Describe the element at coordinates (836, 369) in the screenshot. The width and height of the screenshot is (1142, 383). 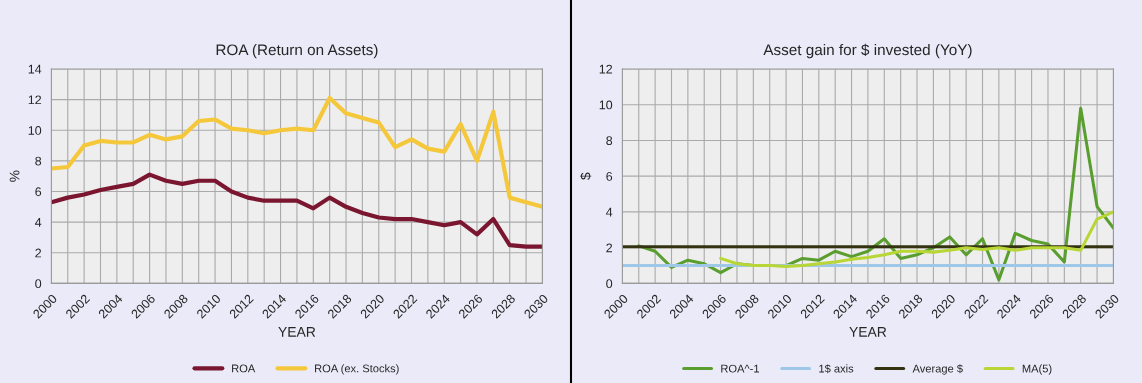
I see `legend-label: 1$ axis` at that location.